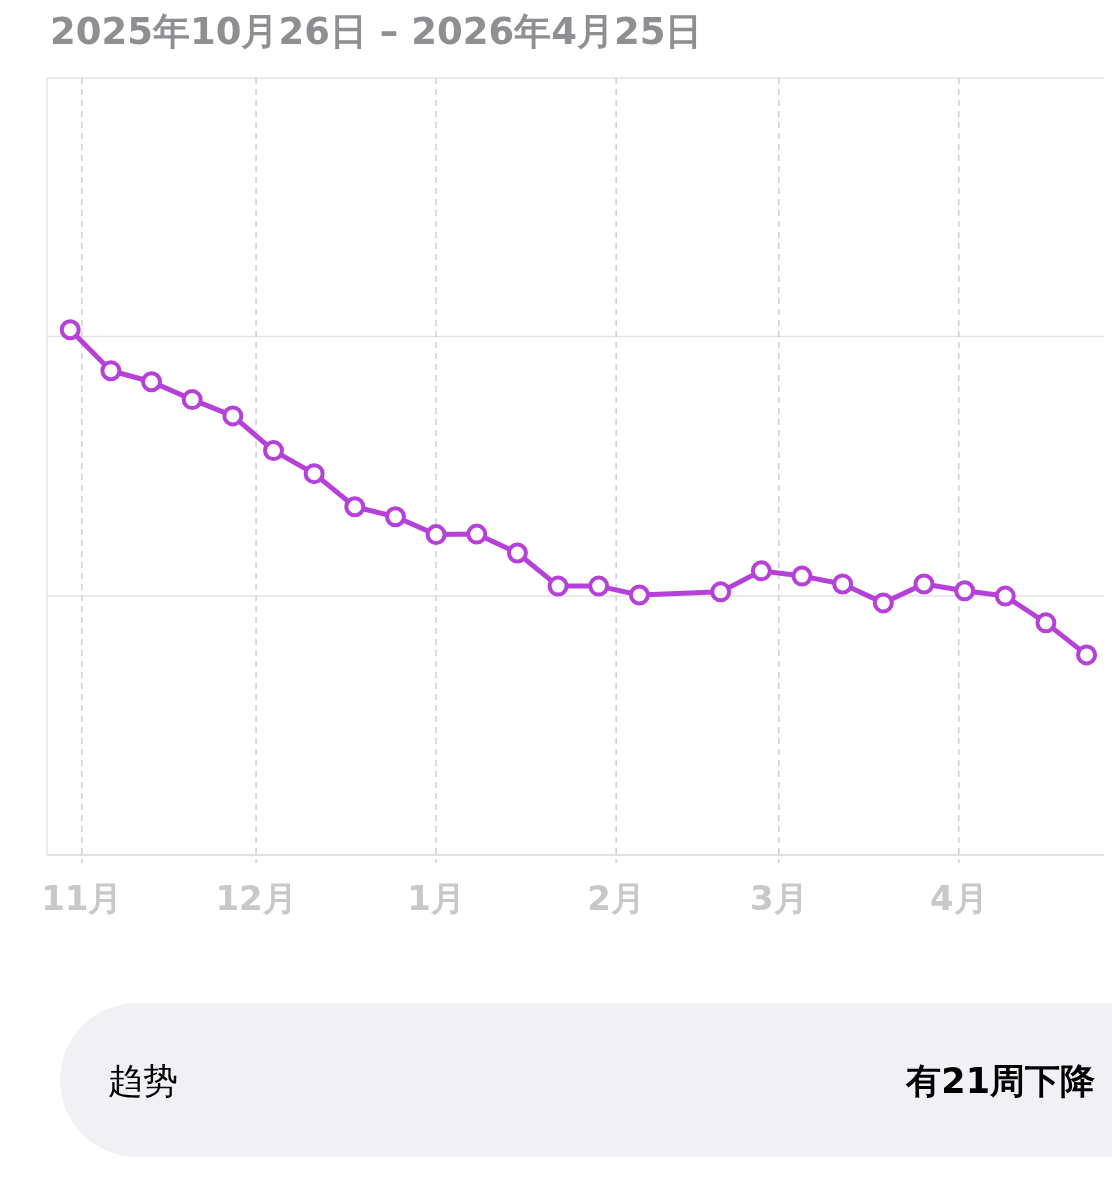 The image size is (1112, 1190). I want to click on chart-title: 2025年10月26日 – 2026年4月25日, so click(376, 31).